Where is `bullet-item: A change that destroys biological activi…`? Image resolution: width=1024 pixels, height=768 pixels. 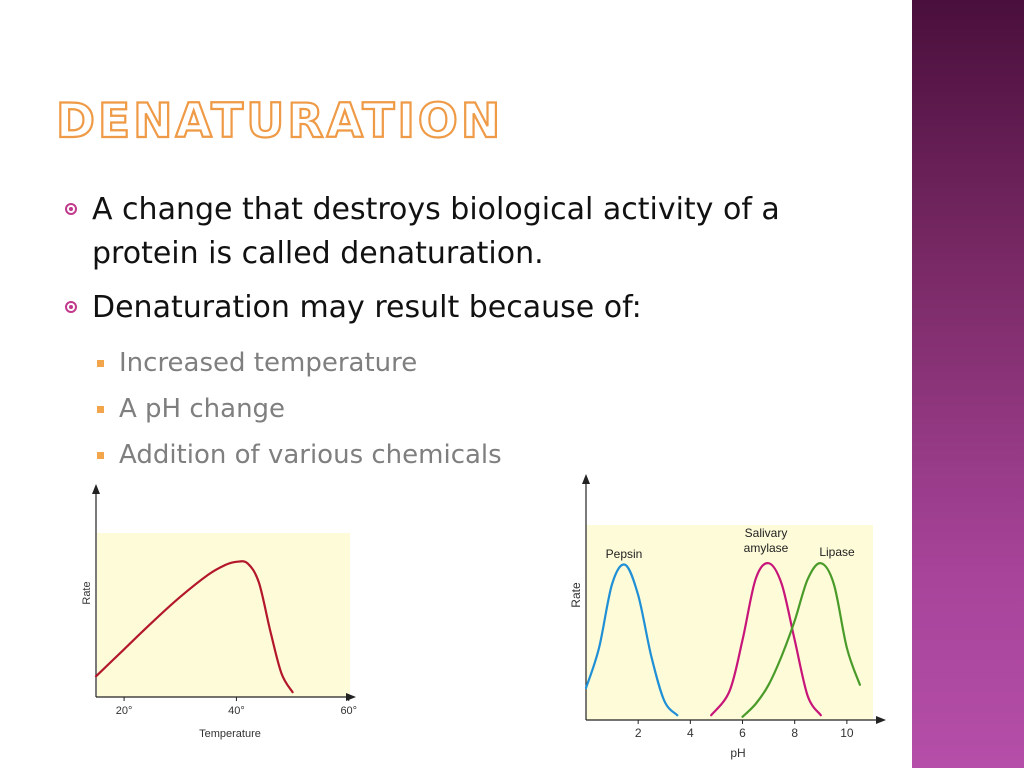 bullet-item: A change that destroys biological activi… is located at coordinates (472, 232).